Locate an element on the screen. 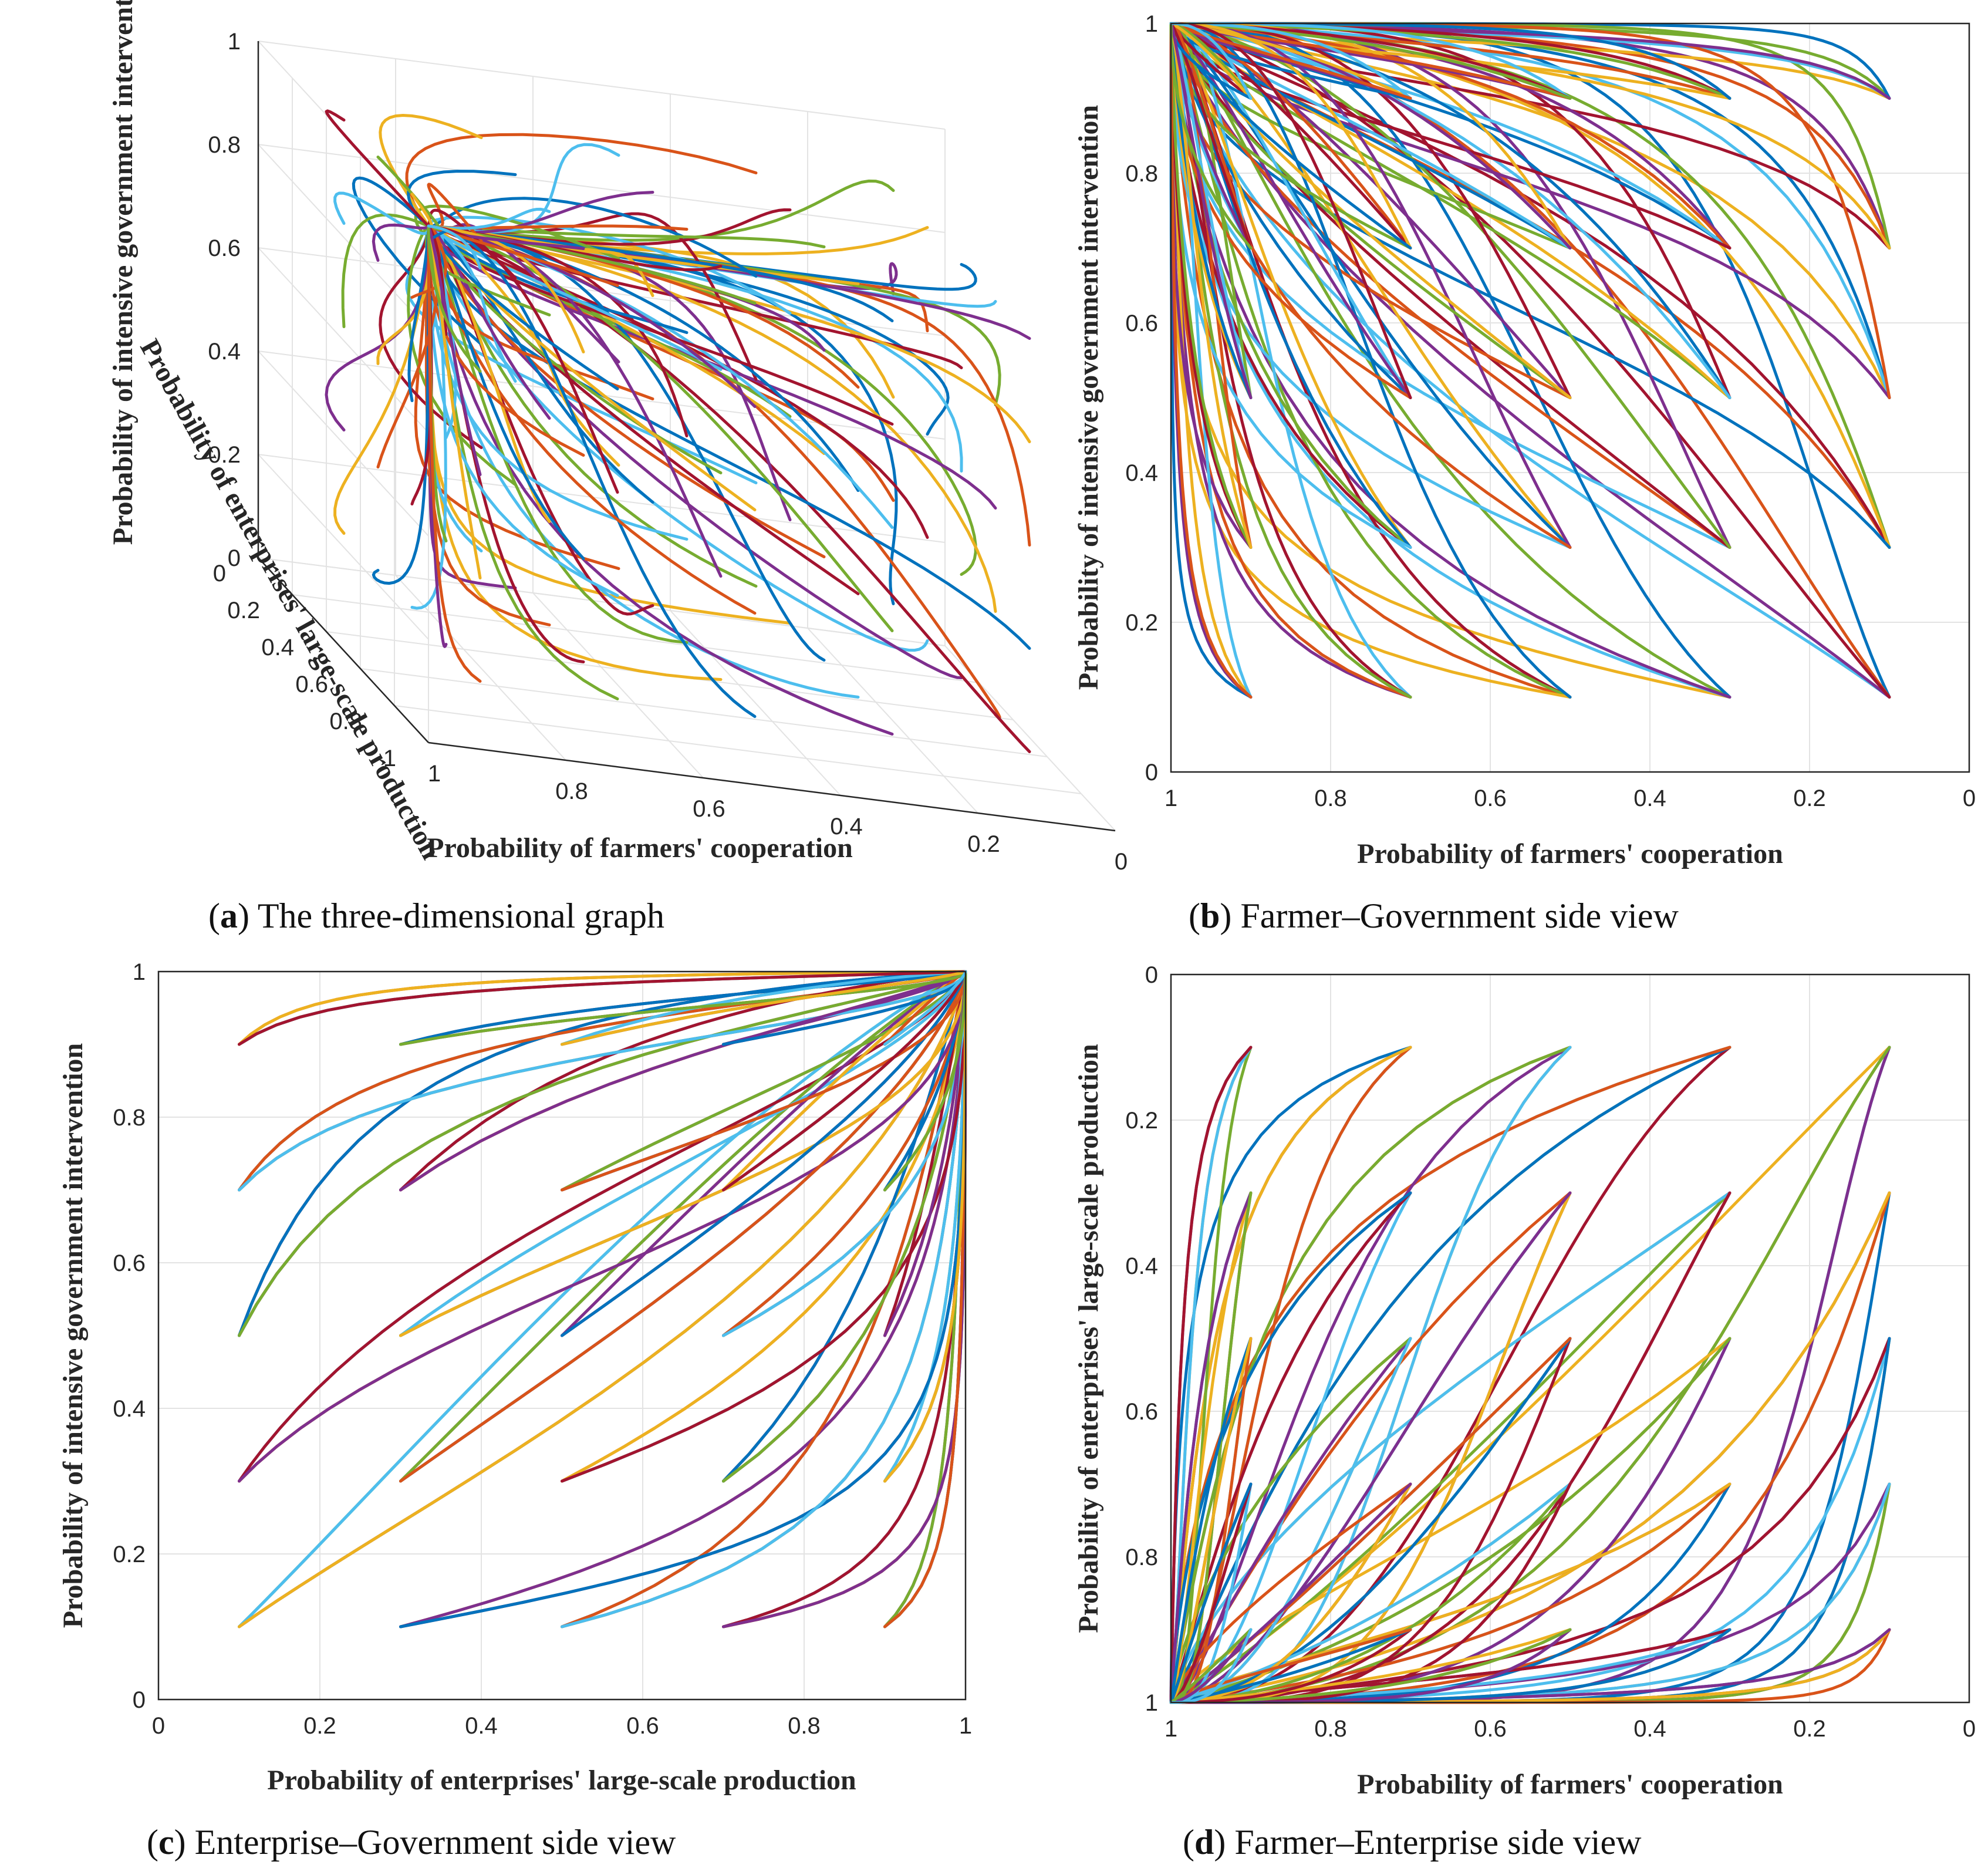 The image size is (1988, 1868). panel-c-caption: (c) Enterprise–Government side view is located at coordinates (411, 1842).